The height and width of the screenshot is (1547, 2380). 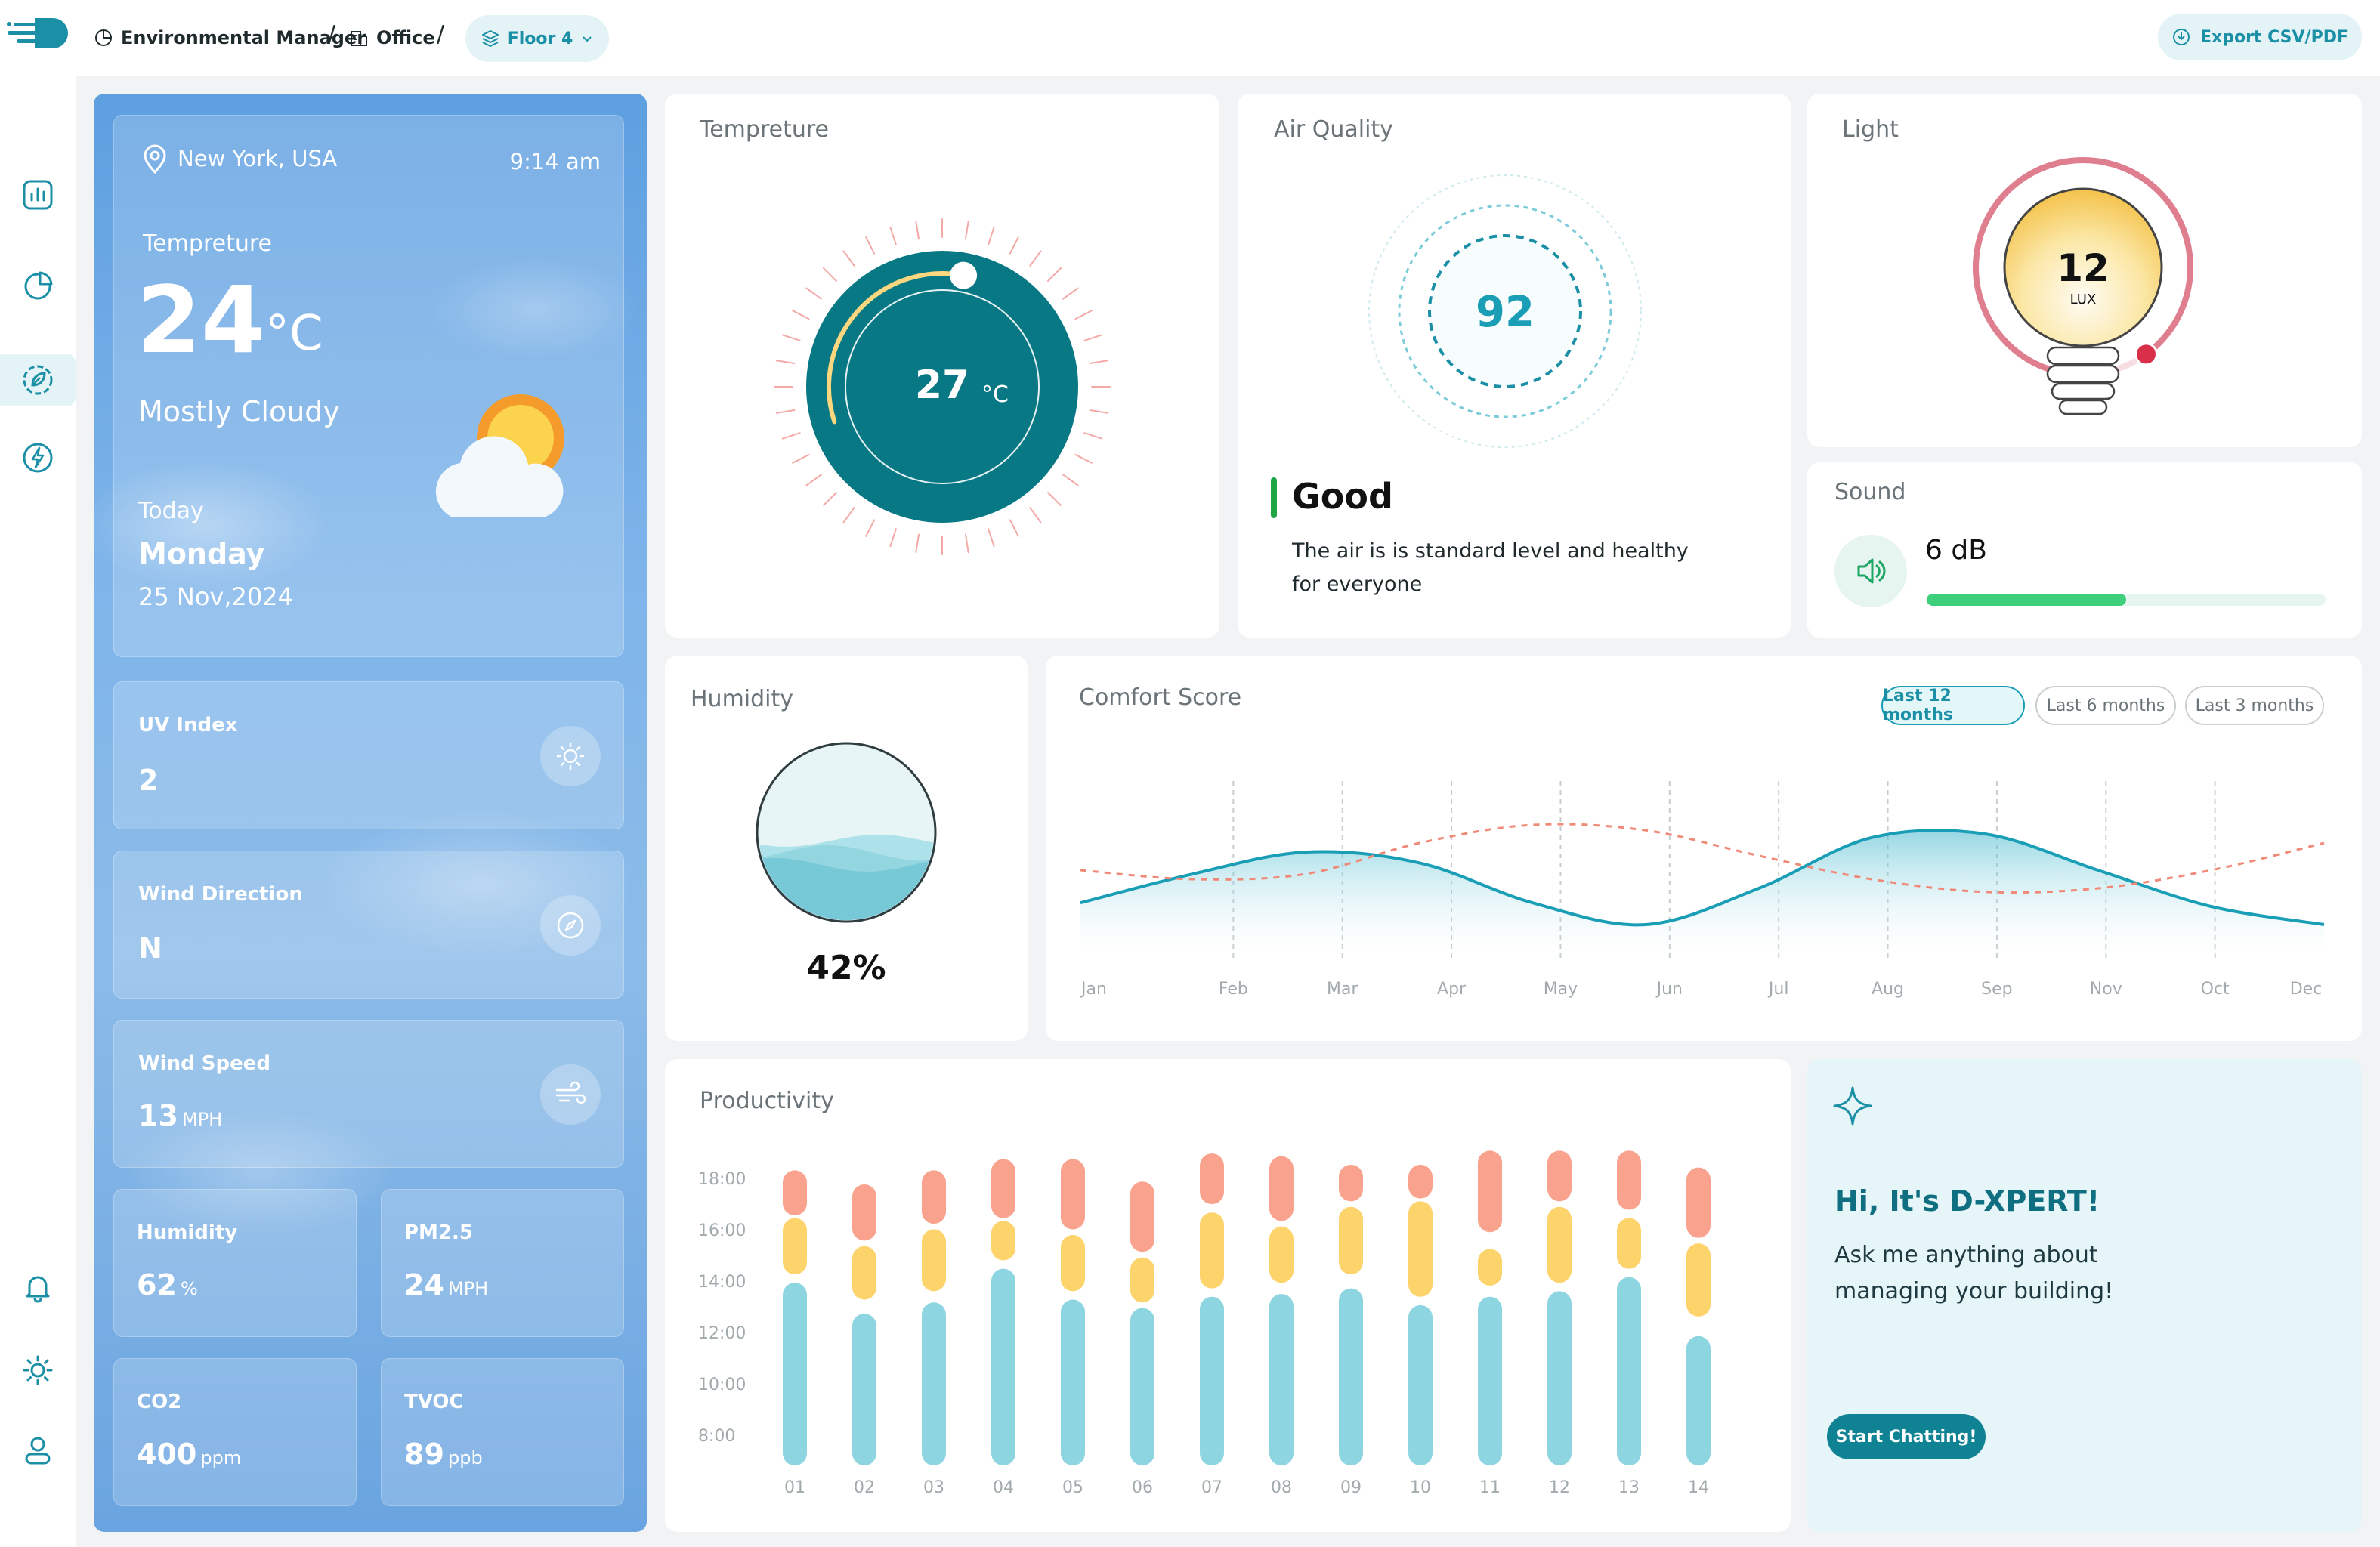 I want to click on start-chatting-button: Start Chatting!, so click(x=1906, y=1436).